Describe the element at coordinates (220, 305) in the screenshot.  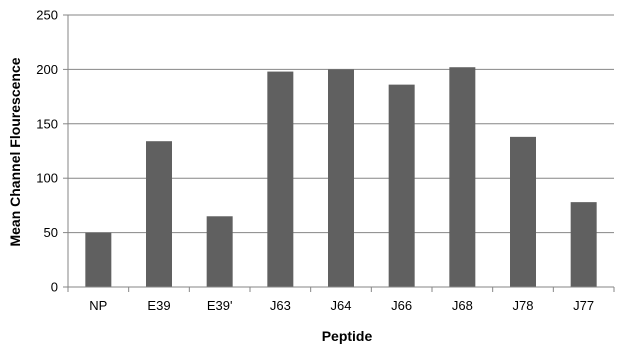
I see `x-tick-label-E39': E39'` at that location.